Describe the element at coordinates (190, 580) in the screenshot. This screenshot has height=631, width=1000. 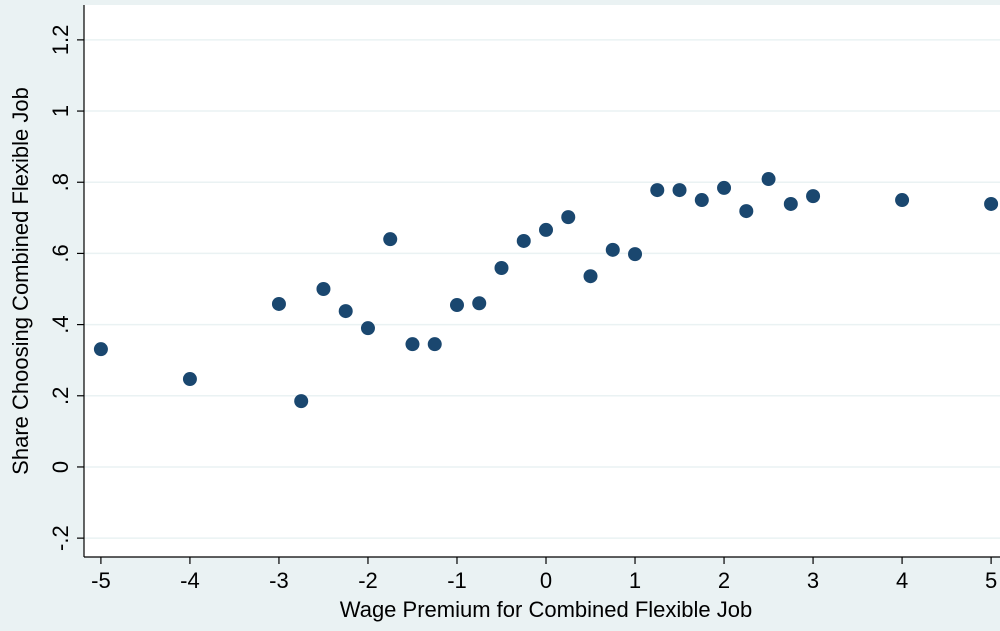
I see `x-tick-label: -4` at that location.